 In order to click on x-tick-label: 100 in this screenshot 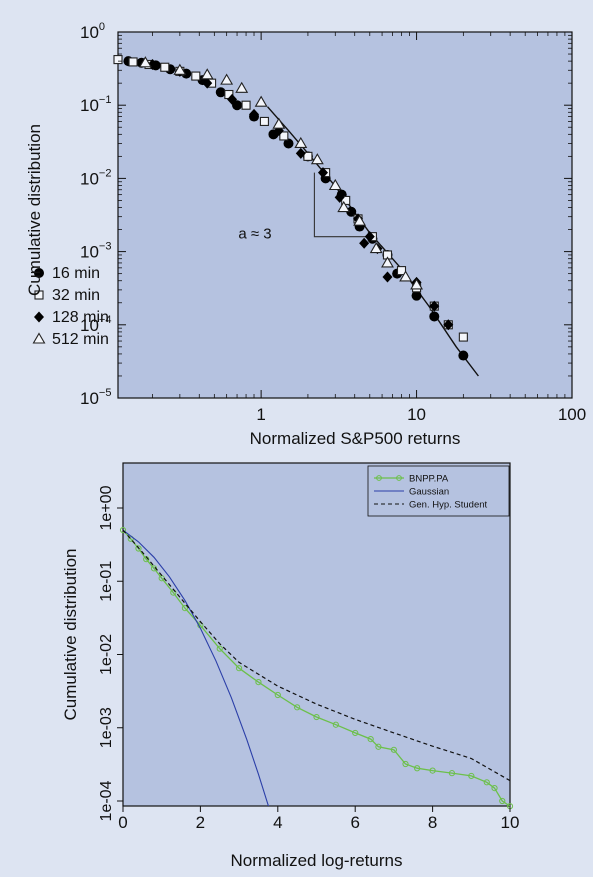, I will do `click(572, 414)`.